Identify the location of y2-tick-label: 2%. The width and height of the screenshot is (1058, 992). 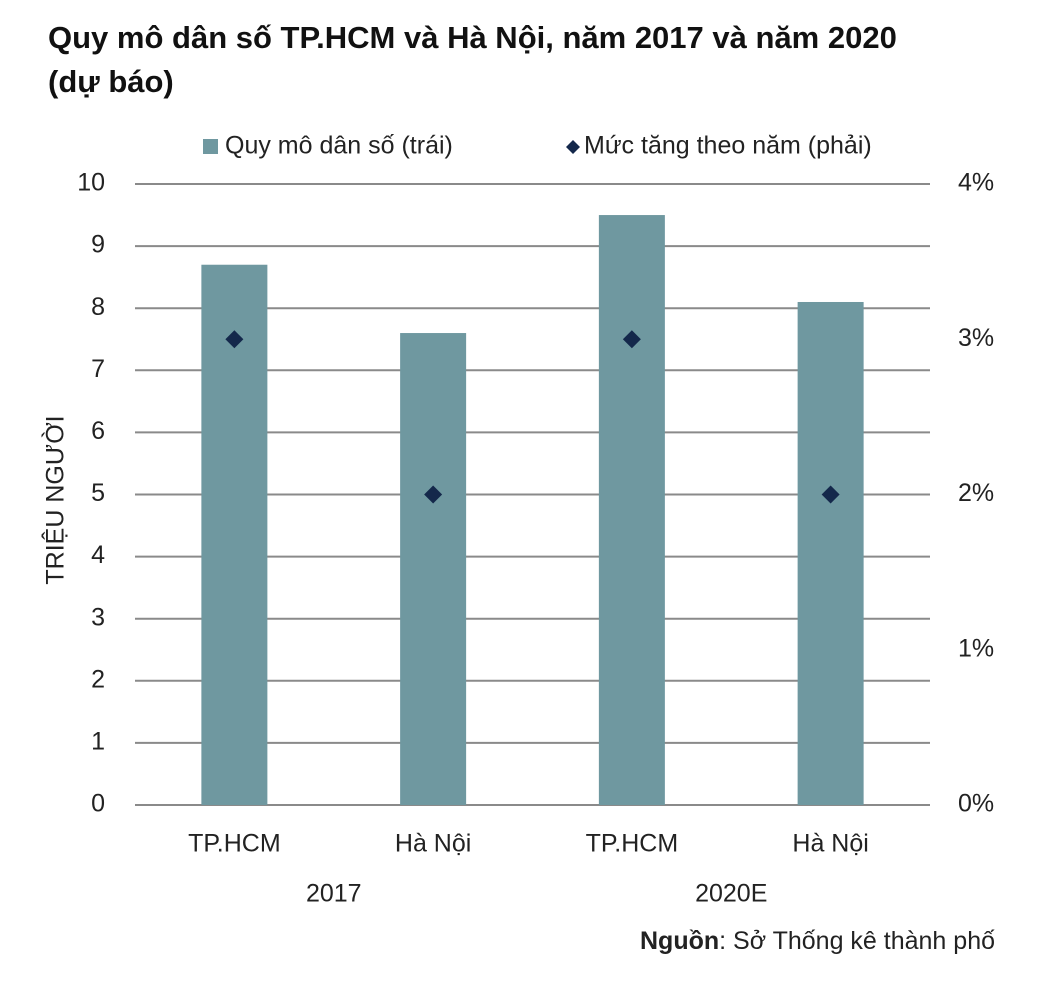
(976, 493).